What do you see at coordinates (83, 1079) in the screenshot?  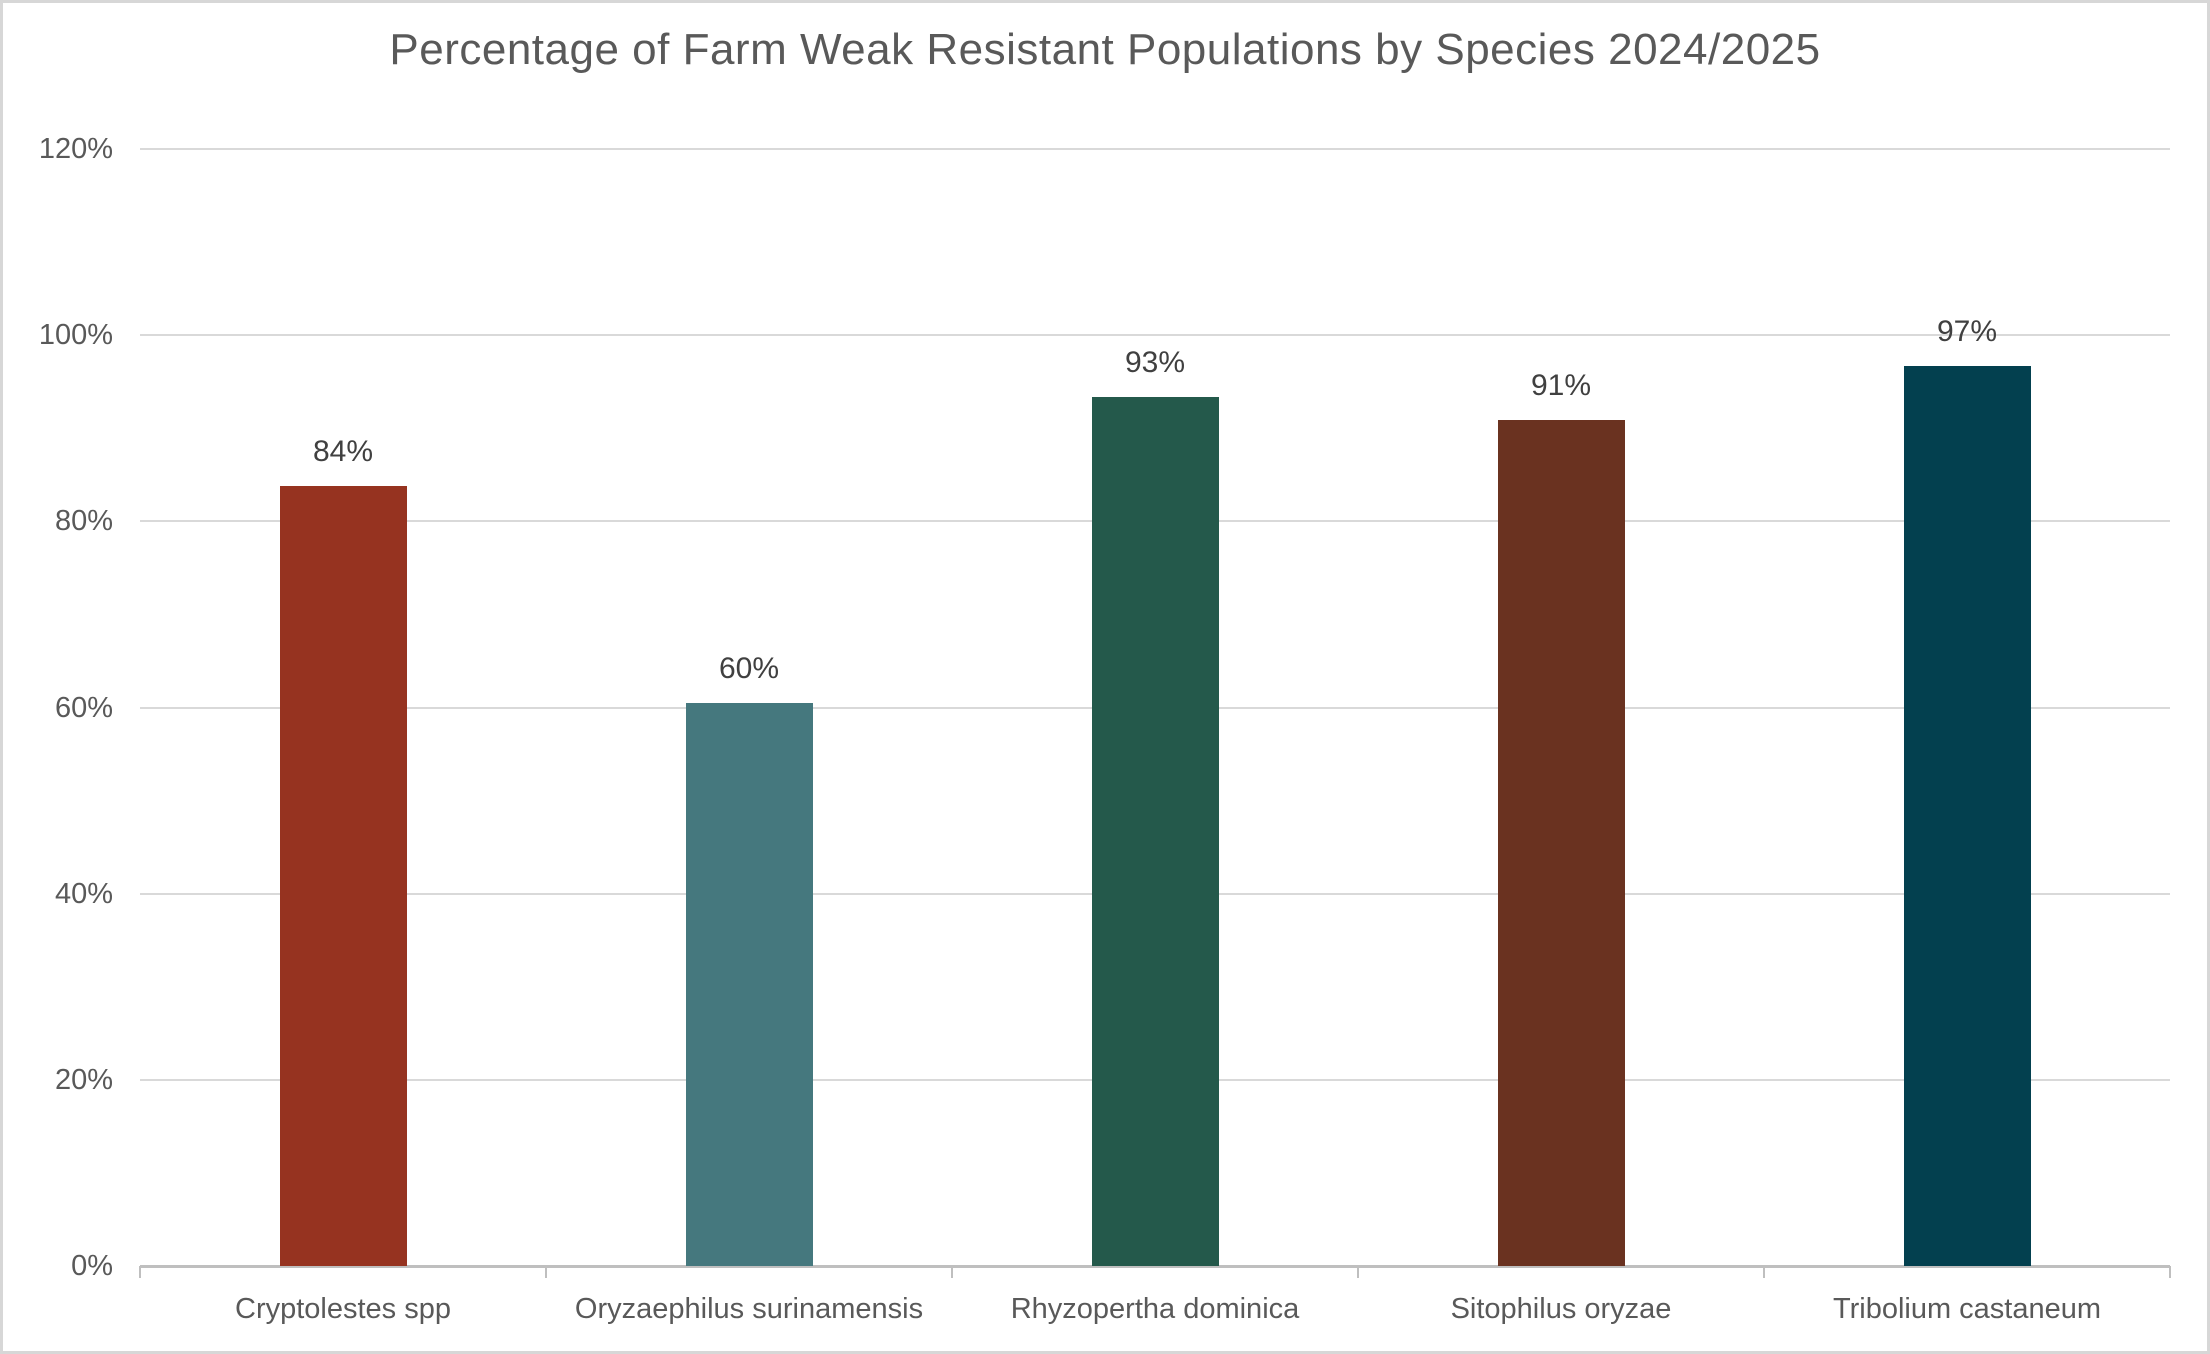 I see `y-axis-tick-label: 20%` at bounding box center [83, 1079].